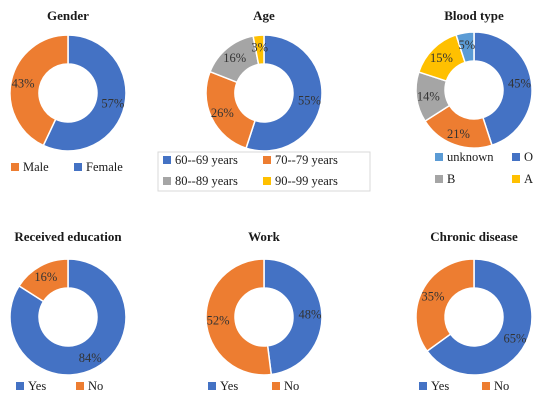 The image size is (550, 407). What do you see at coordinates (264, 236) in the screenshot?
I see `chart-title: Work` at bounding box center [264, 236].